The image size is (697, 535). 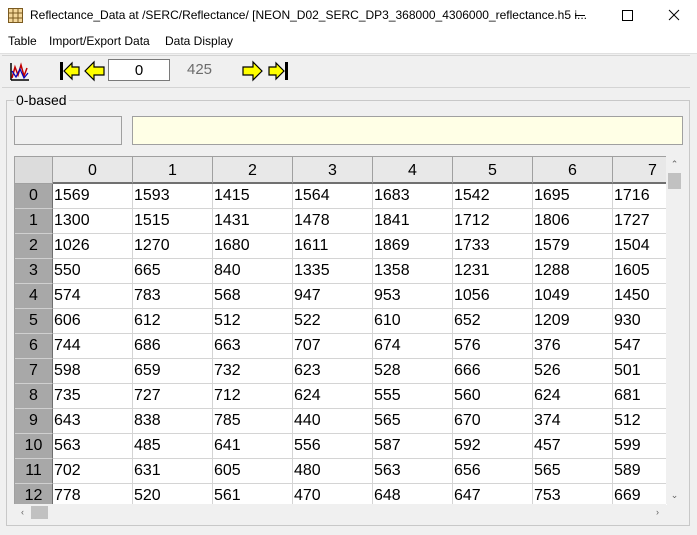 I want to click on table-cell: 598, so click(x=93, y=371).